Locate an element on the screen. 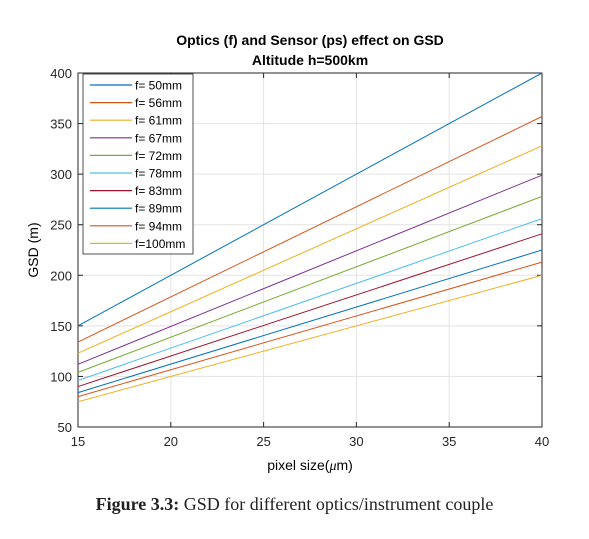  x-tick-label: 35 is located at coordinates (449, 441).